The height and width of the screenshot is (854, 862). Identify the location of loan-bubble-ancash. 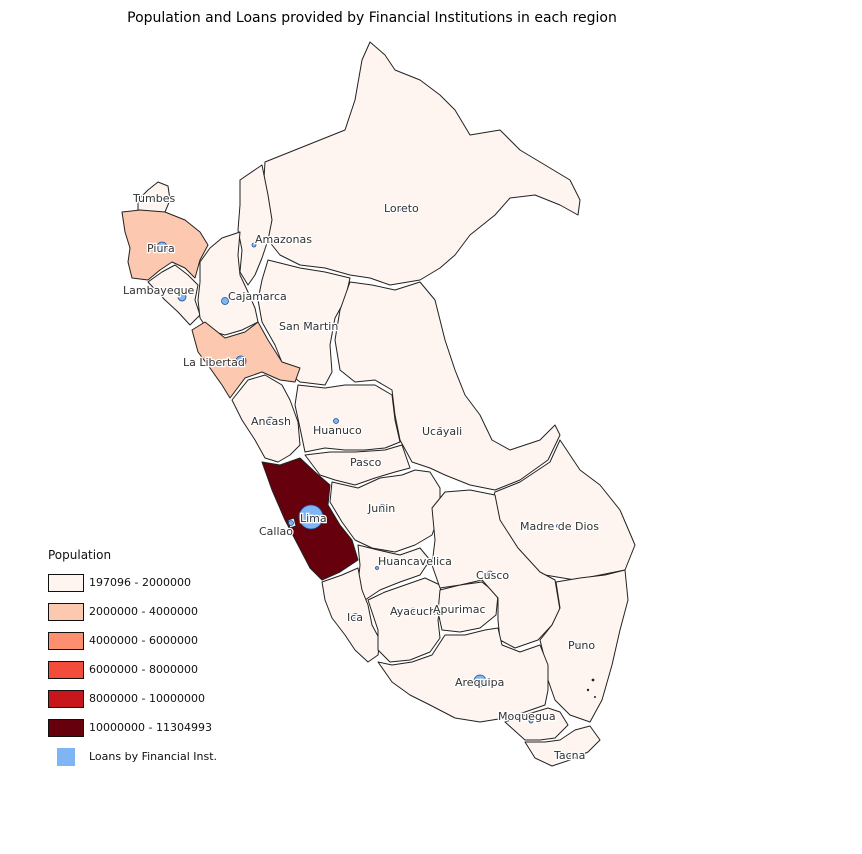
(270, 420).